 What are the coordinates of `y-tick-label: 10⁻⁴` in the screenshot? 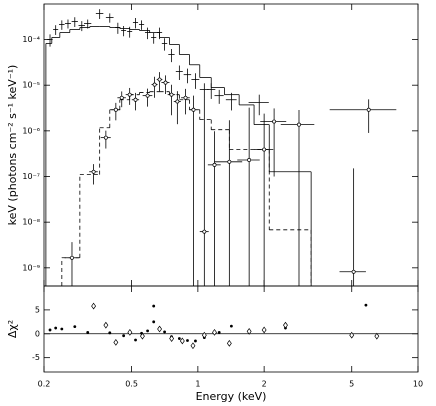 It's located at (31, 39).